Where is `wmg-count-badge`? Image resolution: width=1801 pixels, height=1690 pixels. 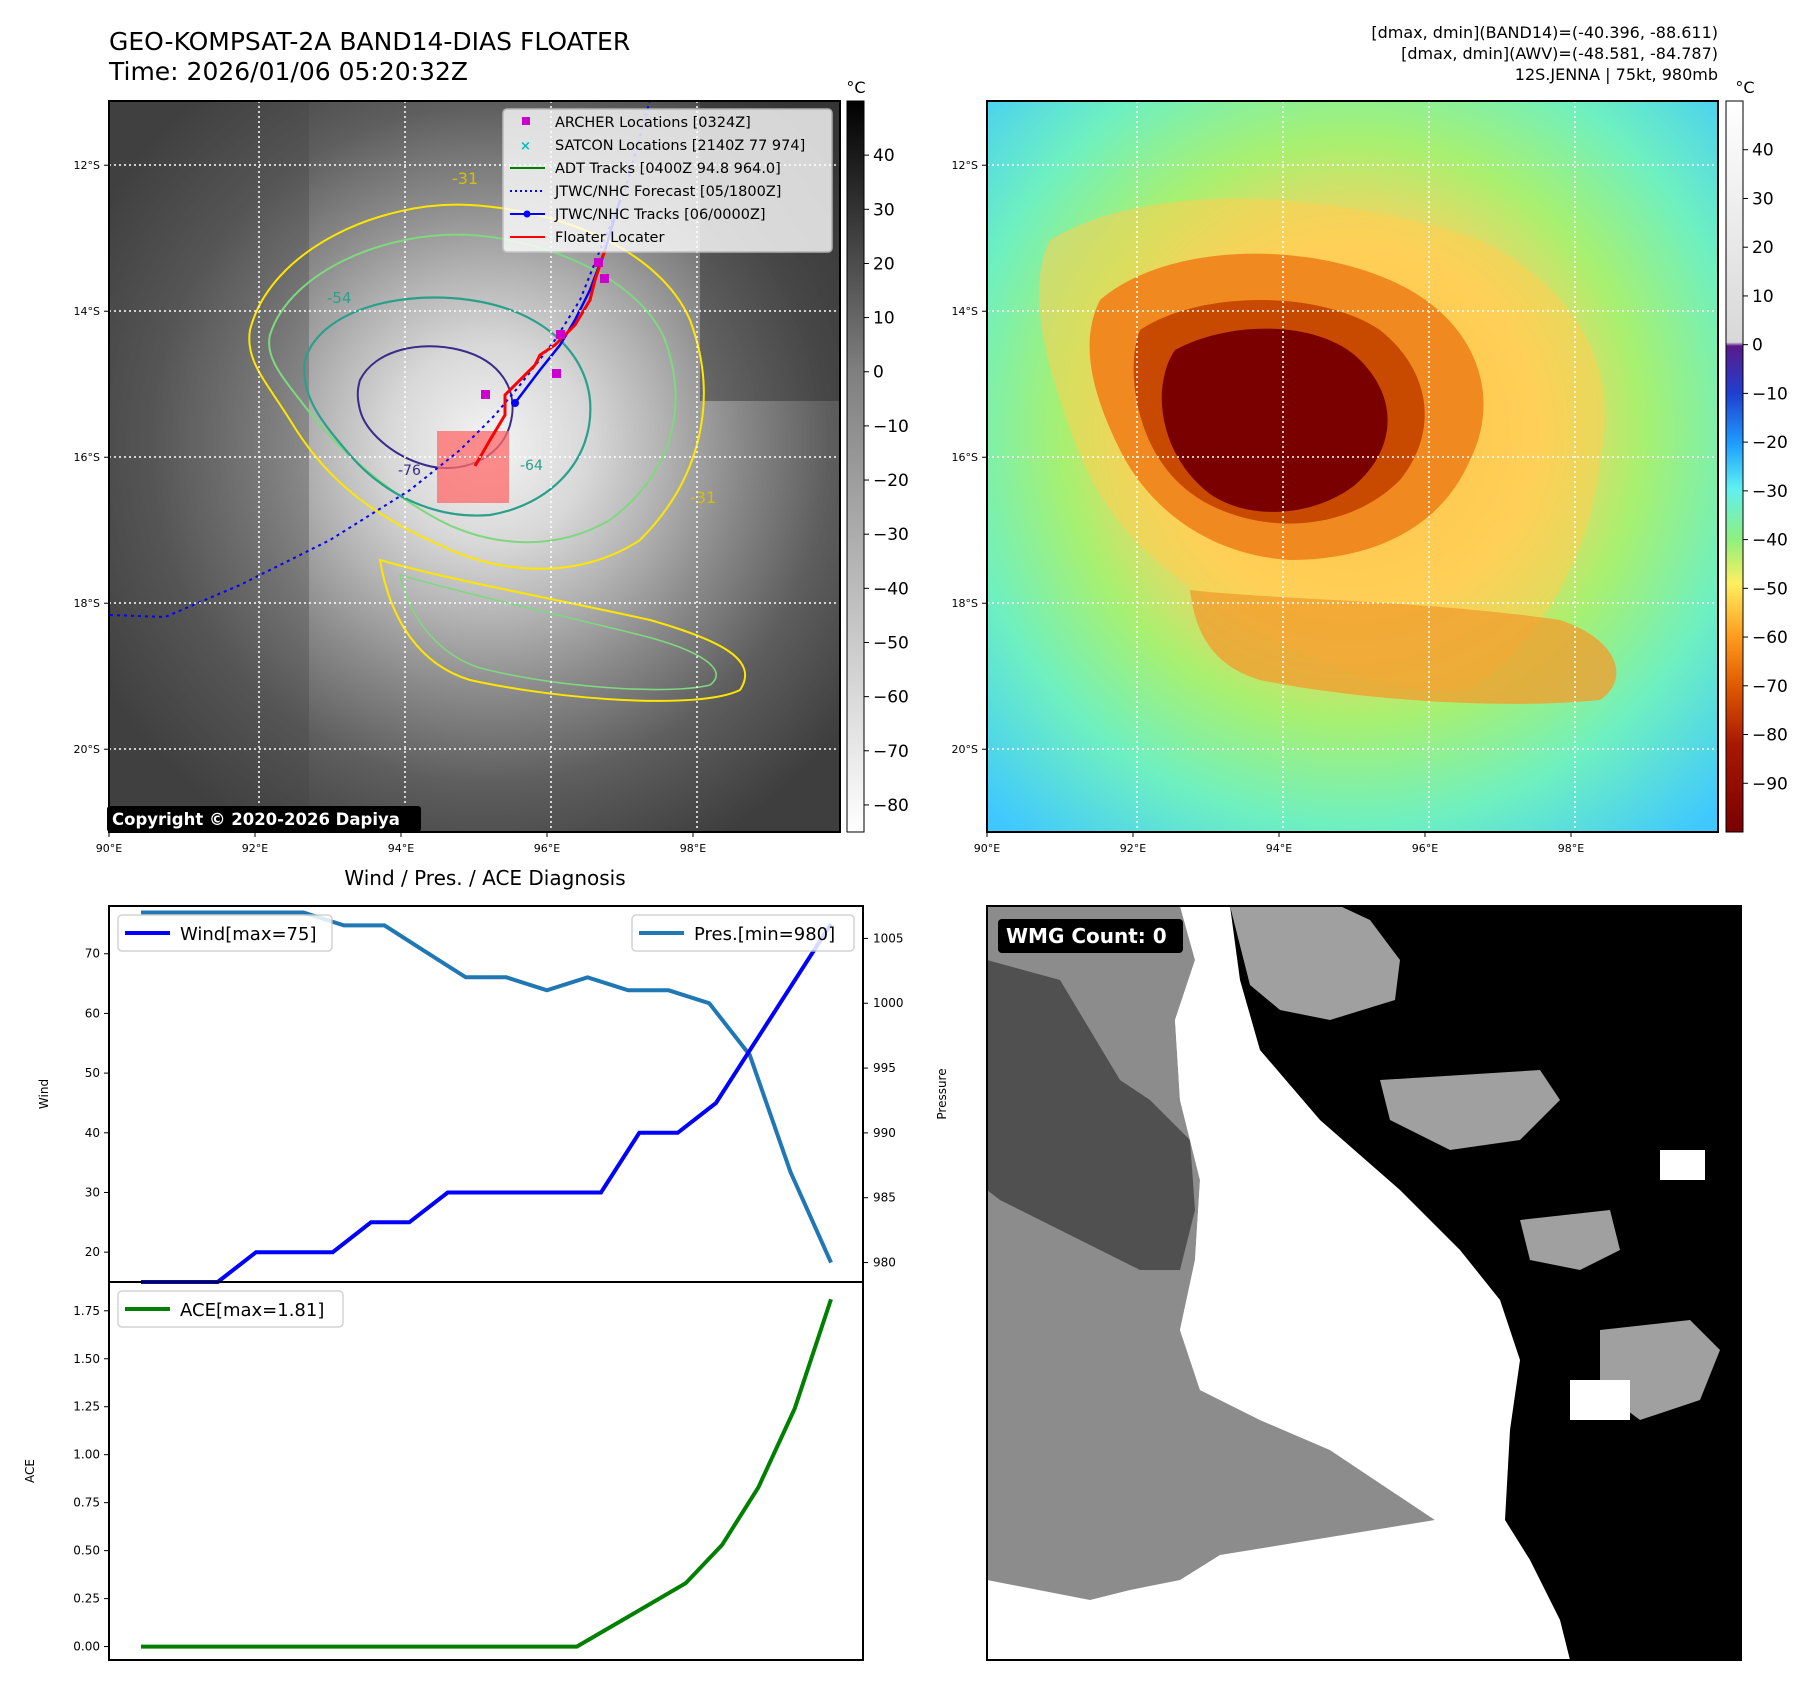 wmg-count-badge is located at coordinates (1090, 936).